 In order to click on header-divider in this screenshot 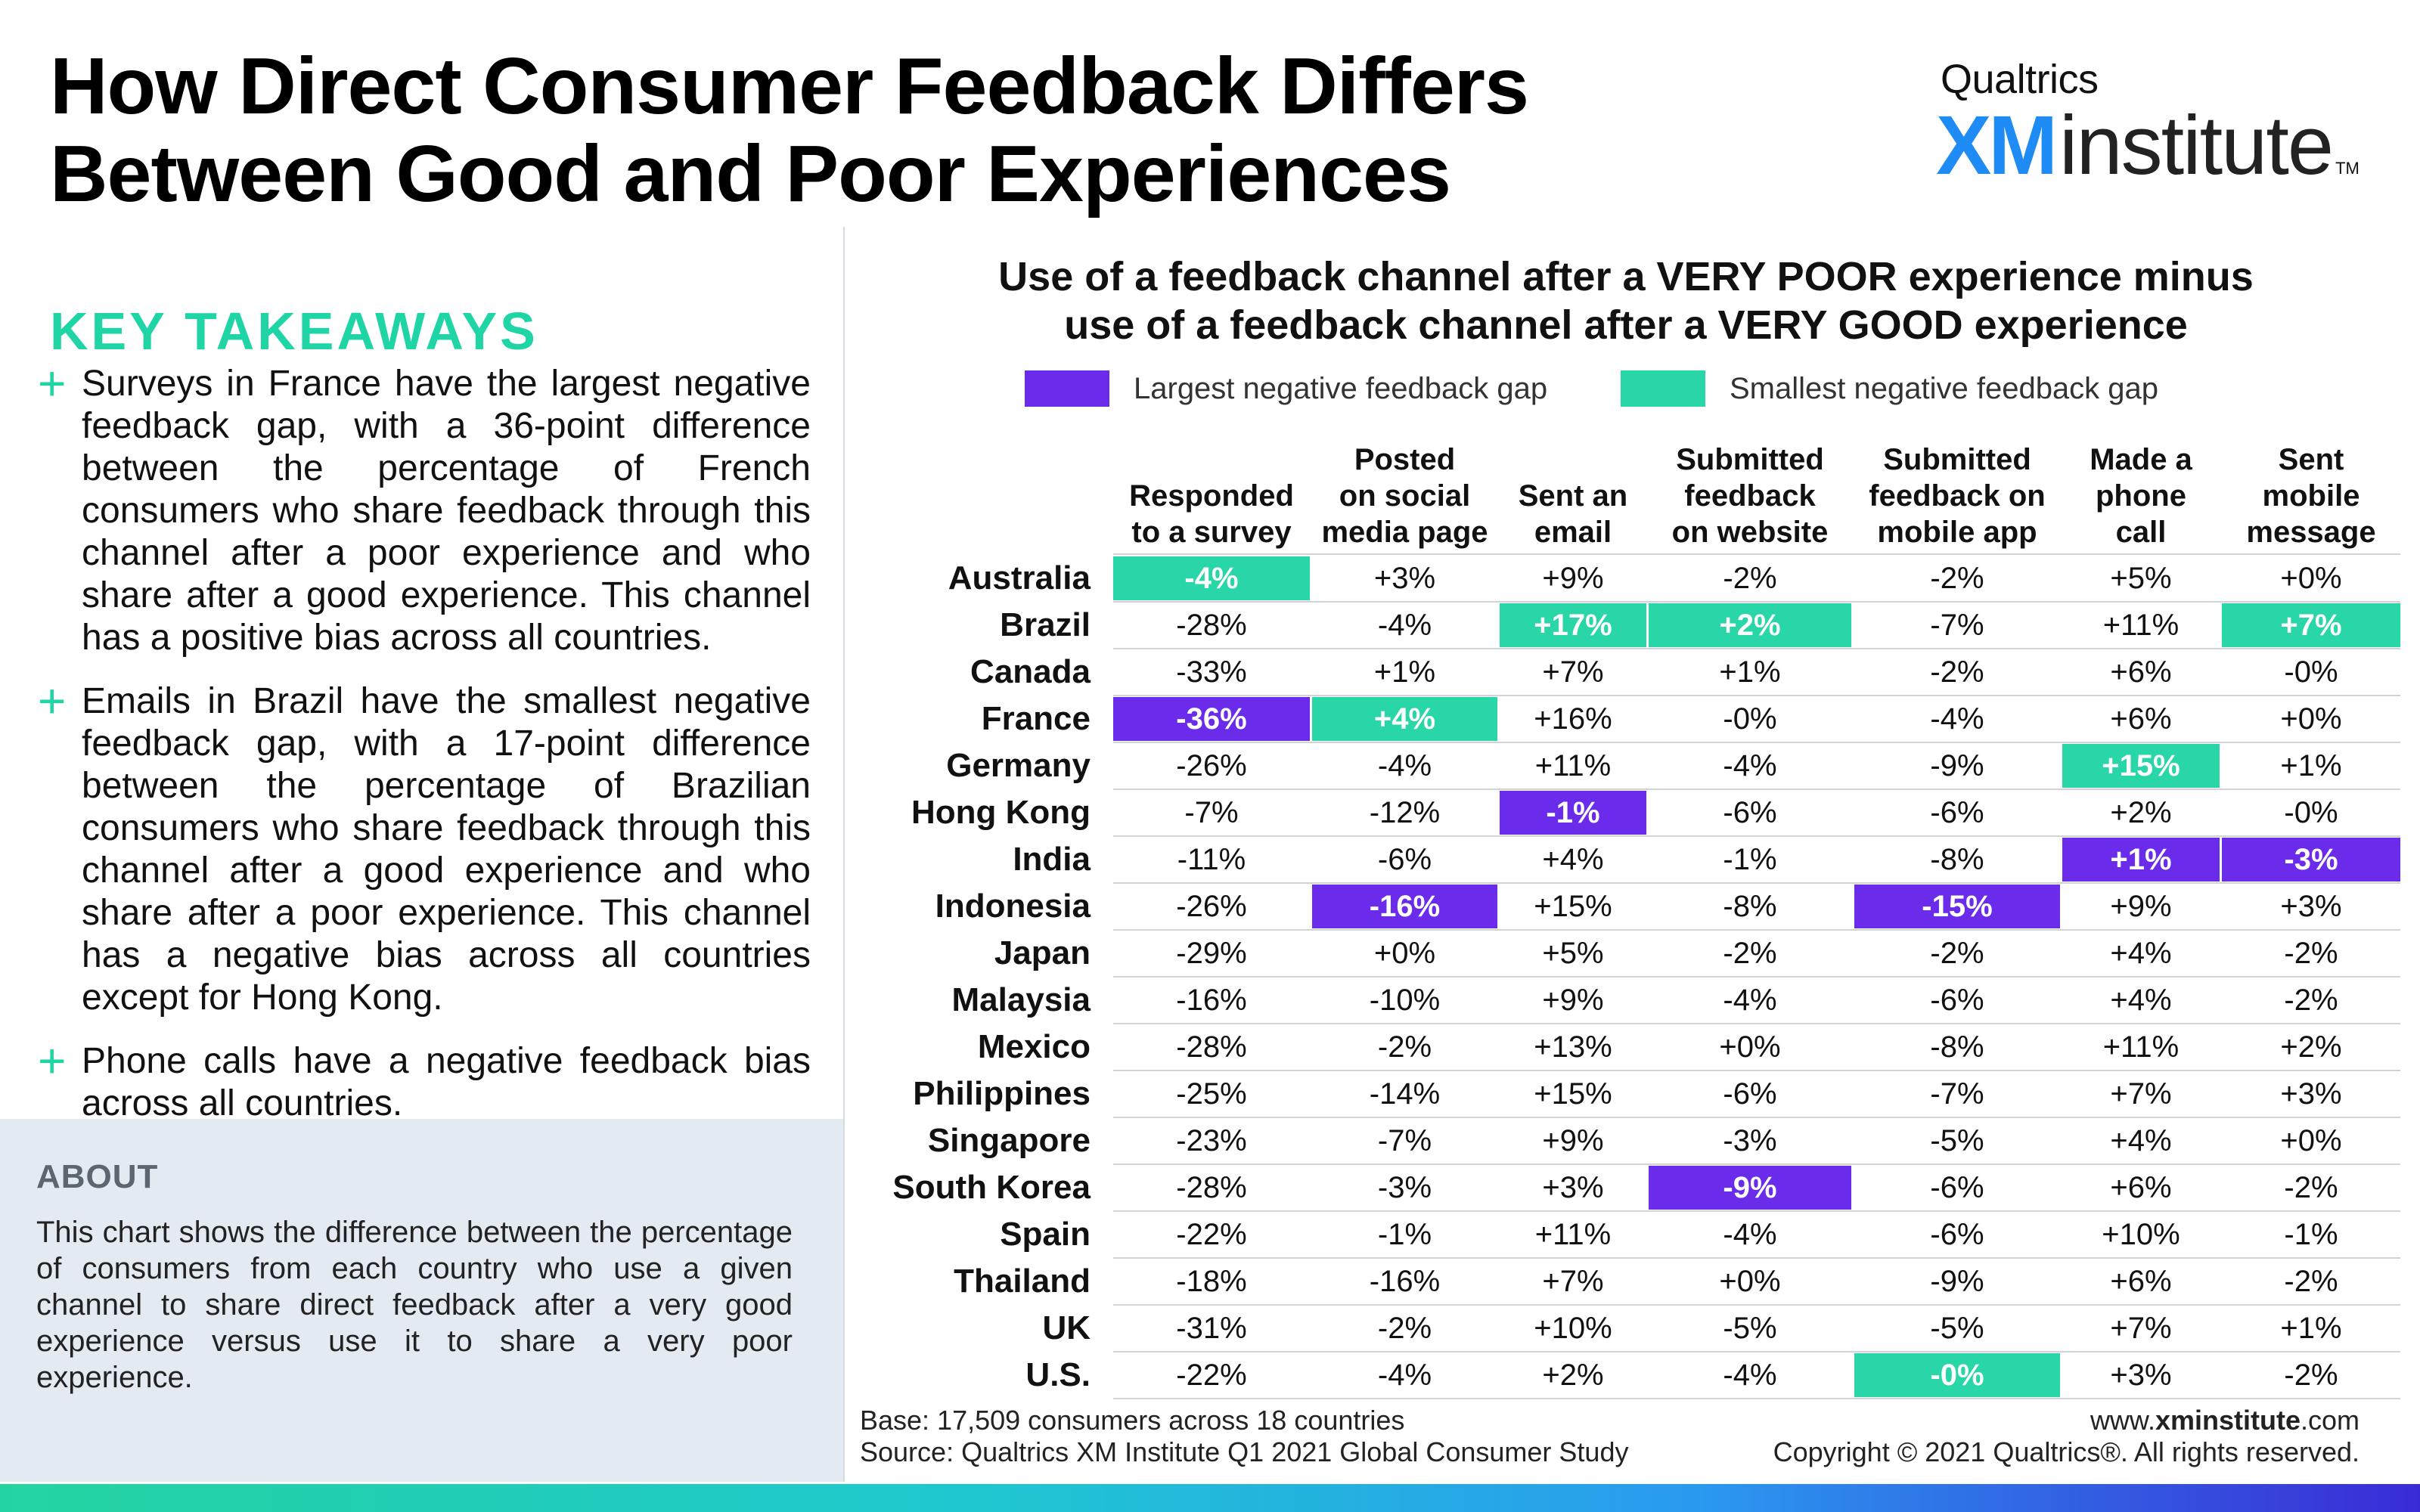, I will do `click(1756, 554)`.